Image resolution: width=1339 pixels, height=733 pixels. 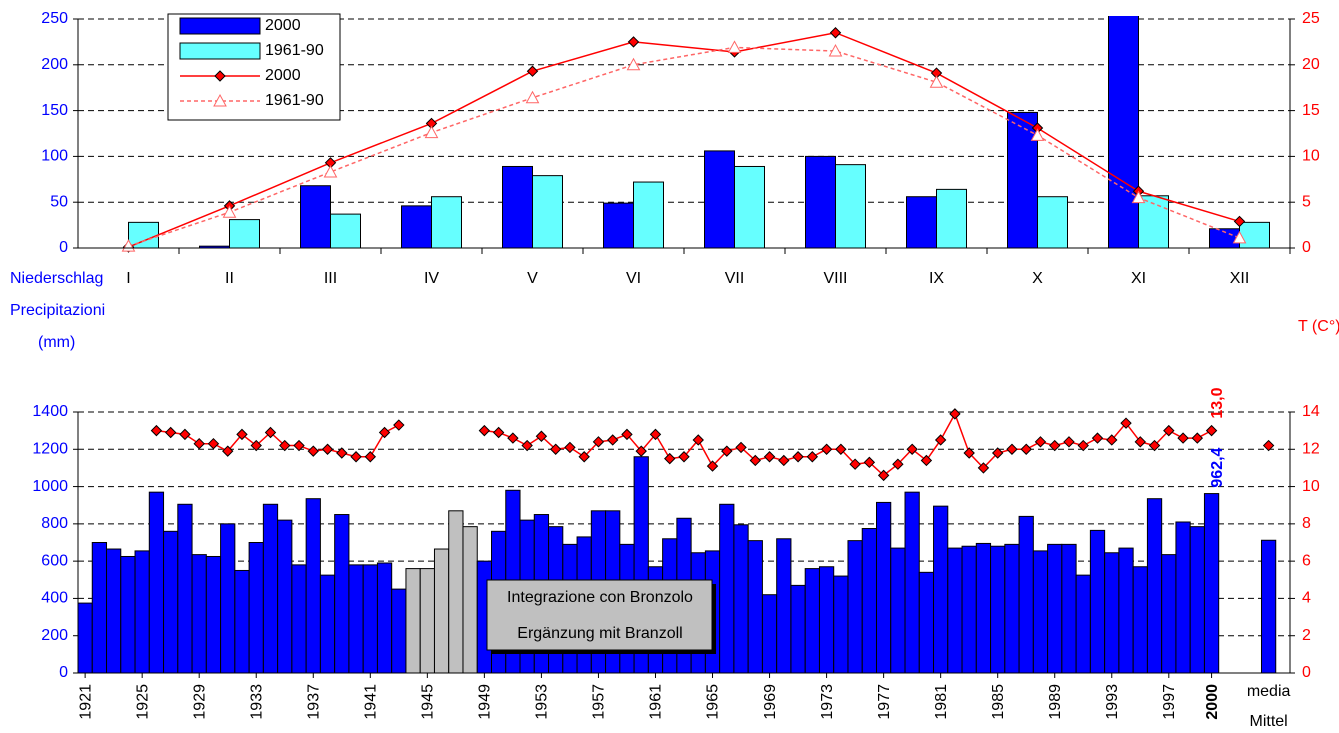 What do you see at coordinates (50, 486) in the screenshot?
I see `y-tick-label: 1000` at bounding box center [50, 486].